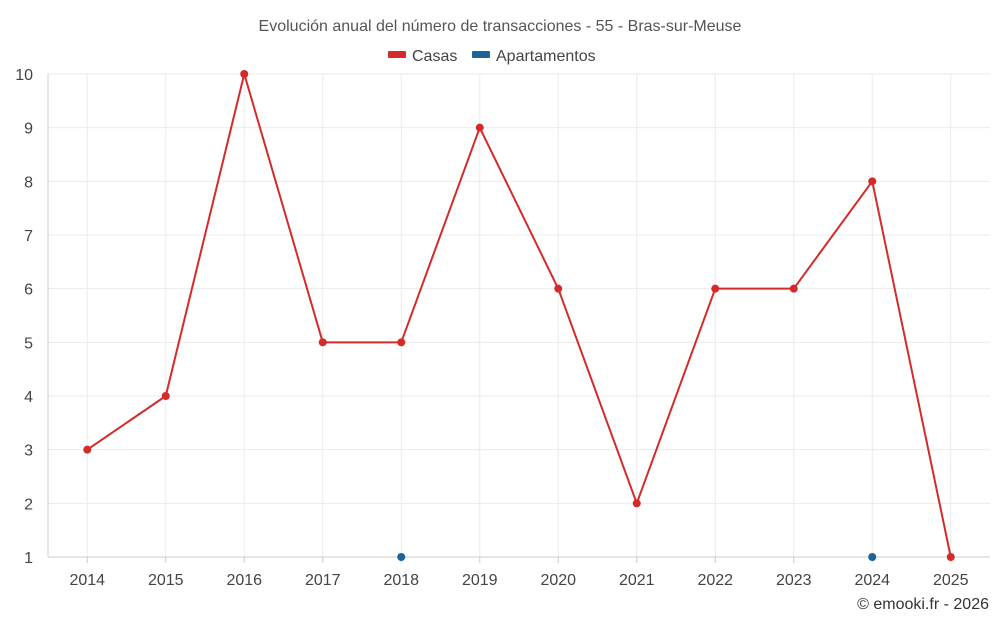  I want to click on y-tick-label: 4, so click(28, 397).